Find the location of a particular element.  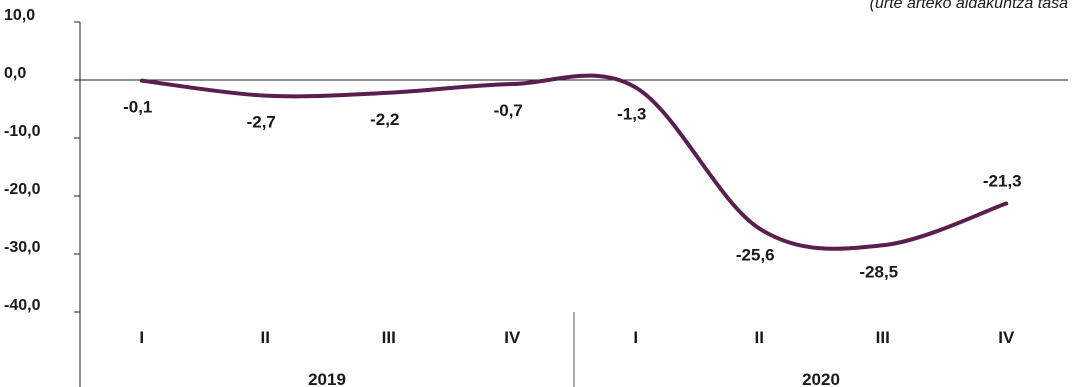

x-category-labels: I II III IV I II III IV is located at coordinates (577, 337).